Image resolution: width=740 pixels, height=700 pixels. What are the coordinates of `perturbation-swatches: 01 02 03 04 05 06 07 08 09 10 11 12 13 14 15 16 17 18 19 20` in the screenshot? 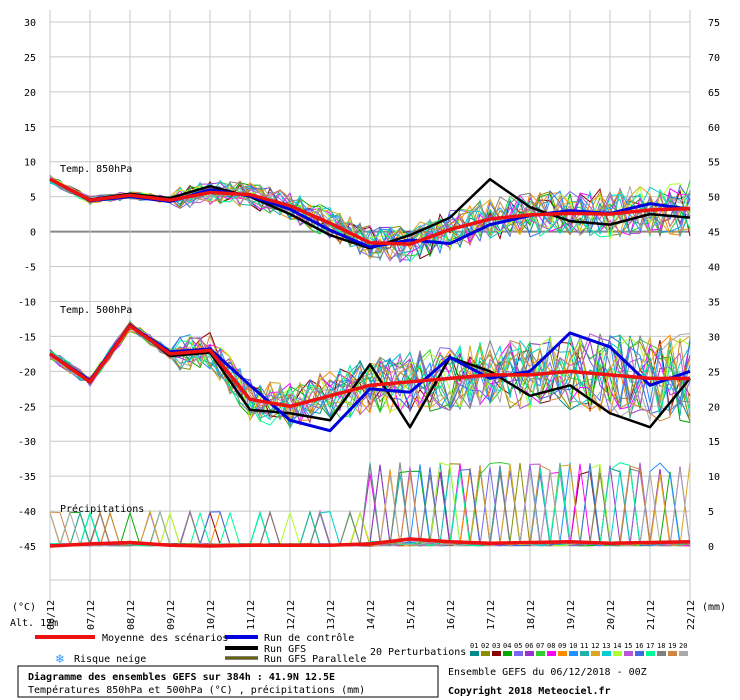 It's located at (579, 649).